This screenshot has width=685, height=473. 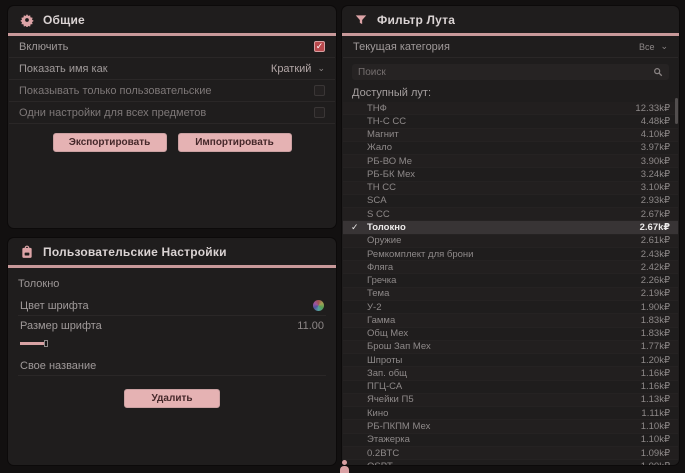 I want to click on export-import-buttons: Экспортировать Импортировать, so click(x=172, y=142).